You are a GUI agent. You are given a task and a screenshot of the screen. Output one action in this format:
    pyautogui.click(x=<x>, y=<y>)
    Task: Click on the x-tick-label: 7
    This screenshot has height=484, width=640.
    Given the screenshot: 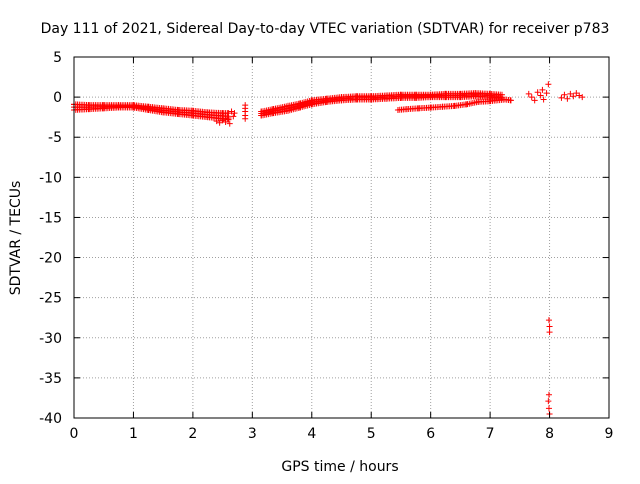 What is the action you would take?
    pyautogui.click(x=490, y=434)
    